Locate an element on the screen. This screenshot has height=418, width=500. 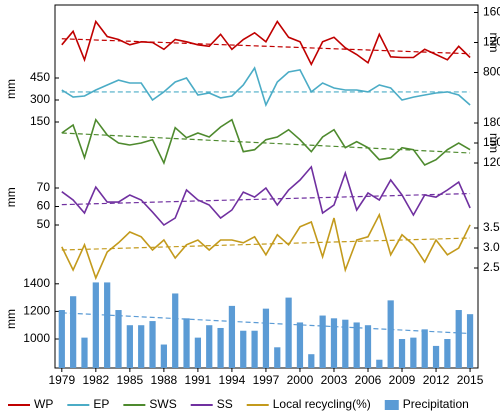
y-tick-label: 450 is located at coordinates (40, 77).